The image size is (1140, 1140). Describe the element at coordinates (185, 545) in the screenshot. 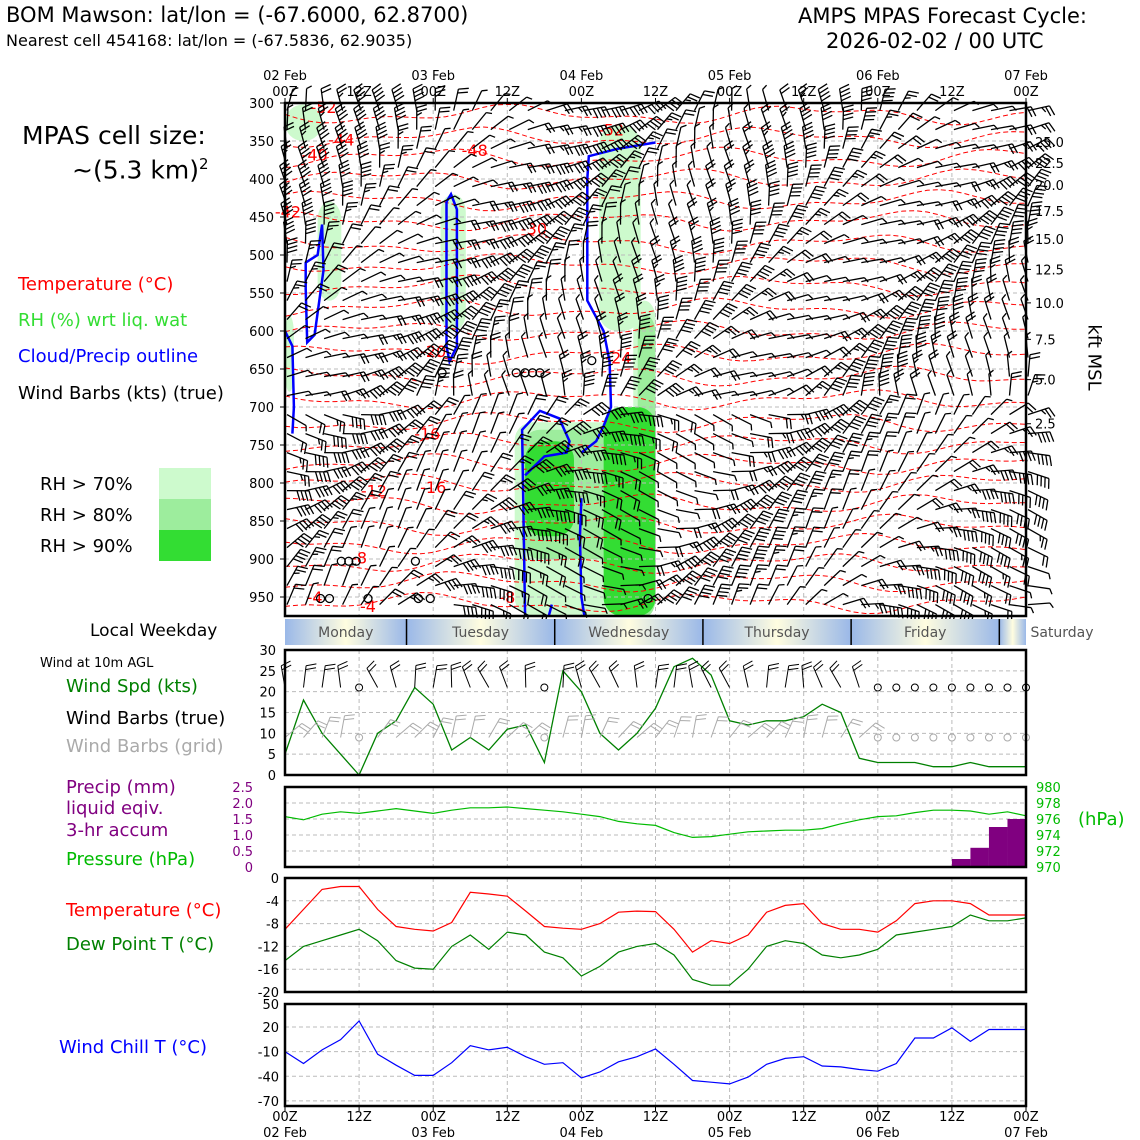

I see `rh90-swatch` at that location.